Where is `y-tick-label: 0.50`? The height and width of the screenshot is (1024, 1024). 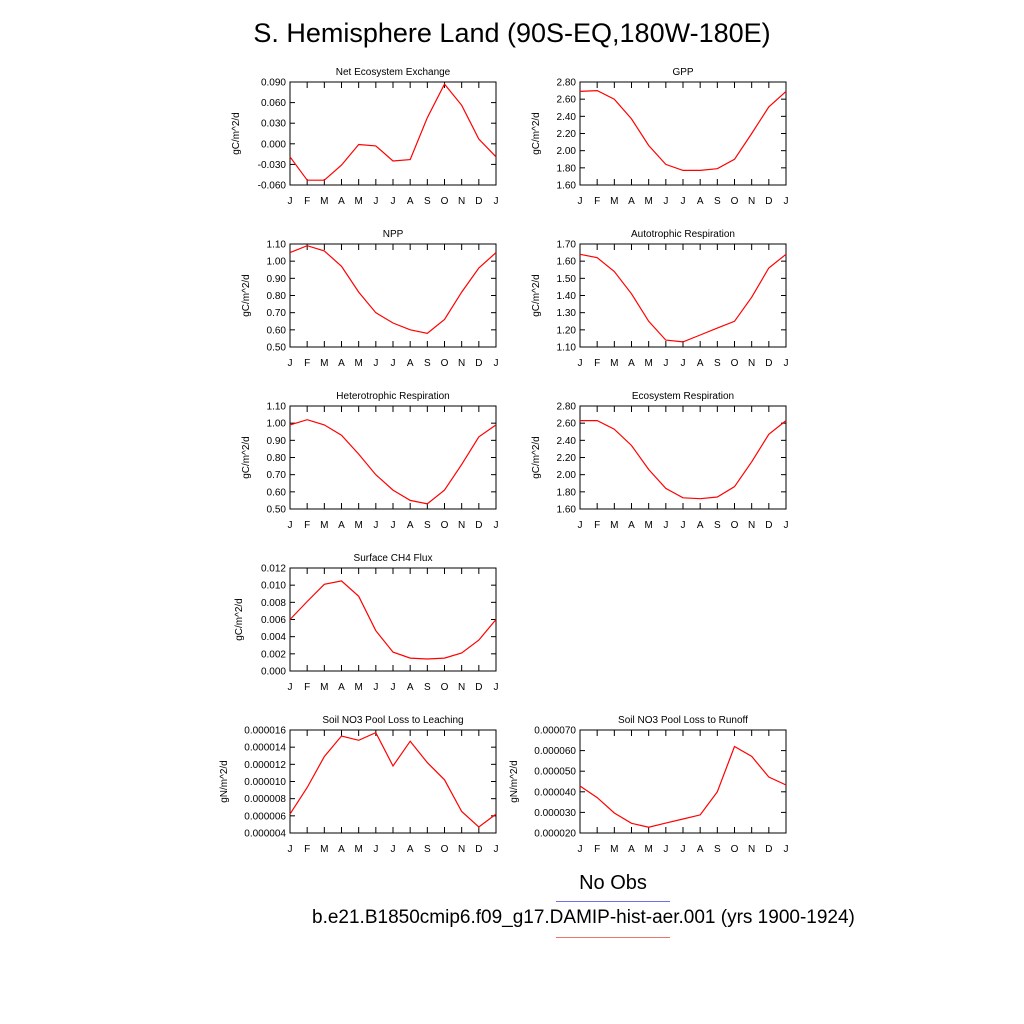
y-tick-label: 0.50 is located at coordinates (277, 510).